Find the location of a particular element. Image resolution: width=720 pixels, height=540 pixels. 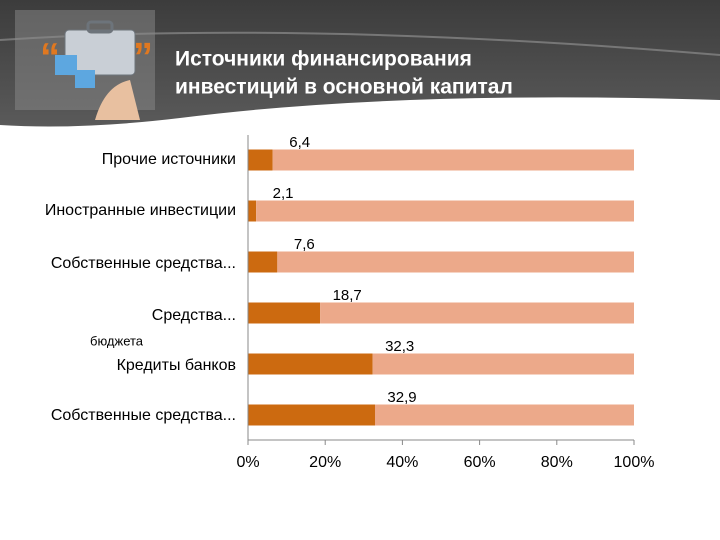

header-image: “ ” is located at coordinates (85, 65).